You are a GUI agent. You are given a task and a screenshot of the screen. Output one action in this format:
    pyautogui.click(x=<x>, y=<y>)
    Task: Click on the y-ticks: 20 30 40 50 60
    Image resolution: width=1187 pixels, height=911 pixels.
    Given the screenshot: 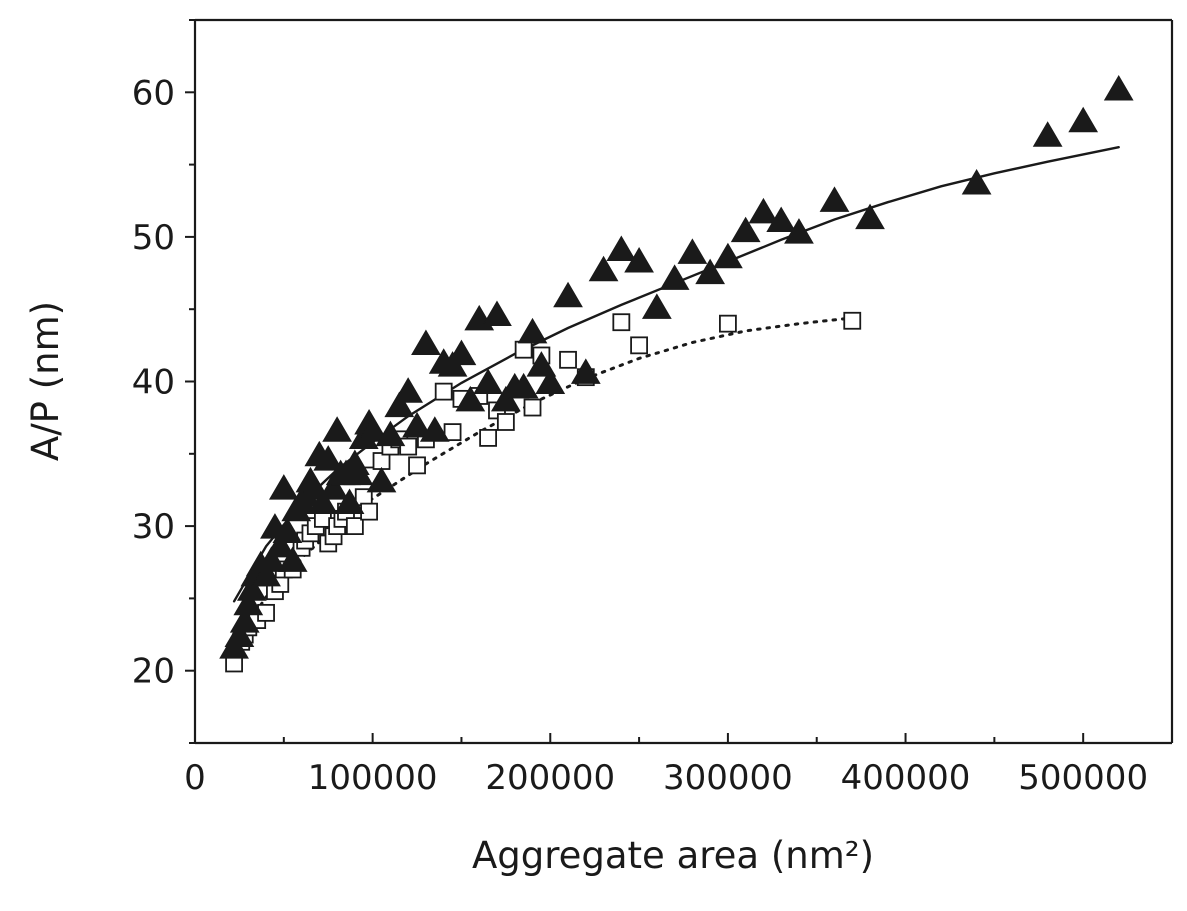 What is the action you would take?
    pyautogui.click(x=163, y=381)
    